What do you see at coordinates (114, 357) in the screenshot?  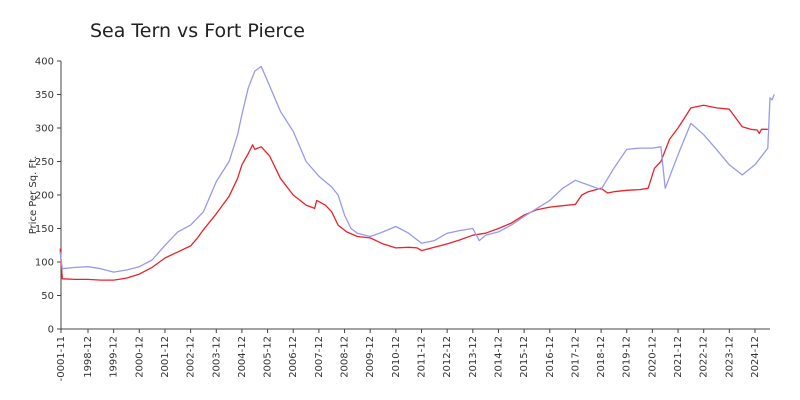 I see `x-tick-label: 1999-12` at bounding box center [114, 357].